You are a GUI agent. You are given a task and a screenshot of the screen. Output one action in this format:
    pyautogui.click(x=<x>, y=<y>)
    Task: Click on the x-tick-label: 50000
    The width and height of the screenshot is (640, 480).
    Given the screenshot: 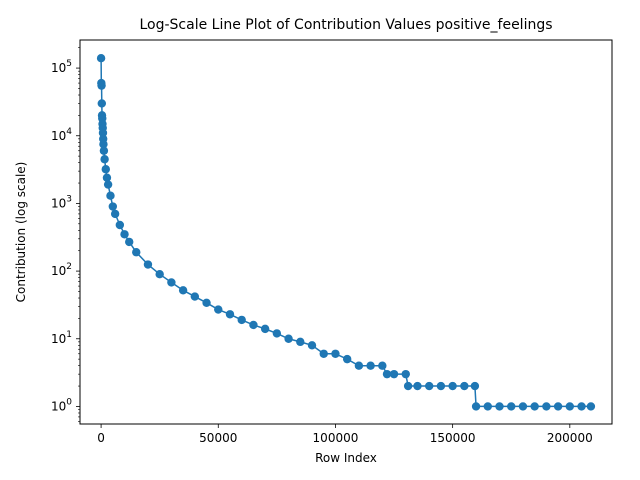 What is the action you would take?
    pyautogui.click(x=218, y=438)
    